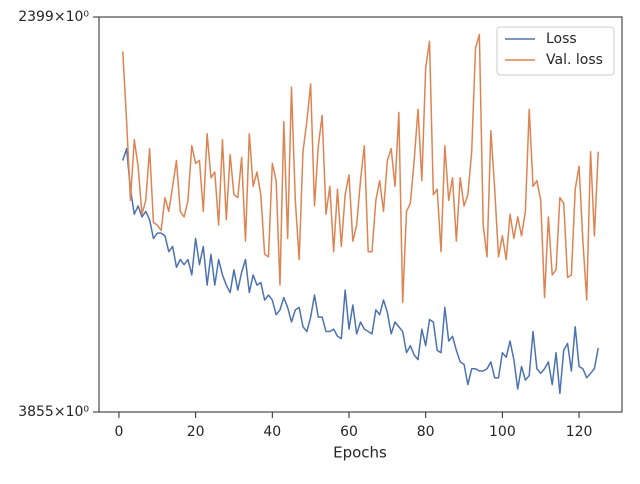 The image size is (640, 484). I want to click on x-tick-label: 0, so click(118, 432).